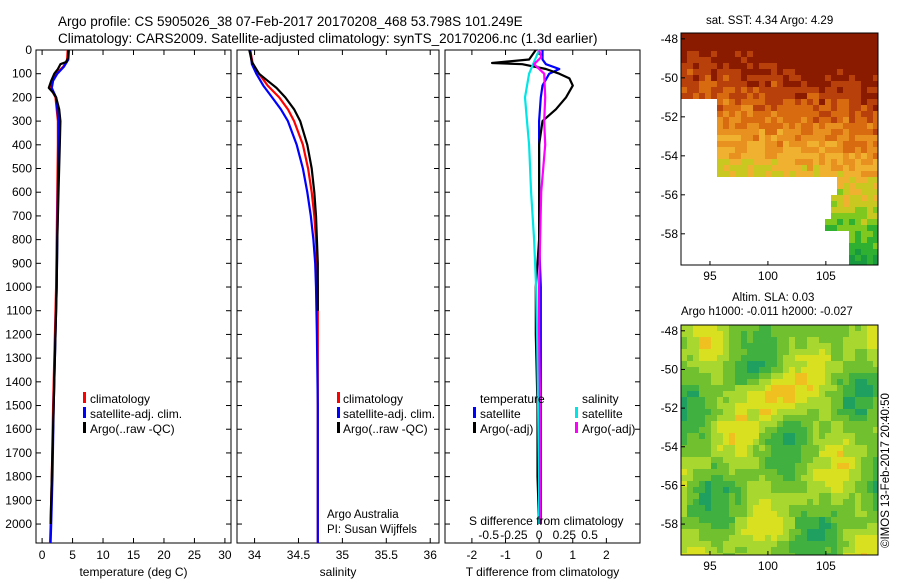 Image resolution: width=900 pixels, height=580 pixels. I want to click on y-tick-label: 600, so click(22, 192).